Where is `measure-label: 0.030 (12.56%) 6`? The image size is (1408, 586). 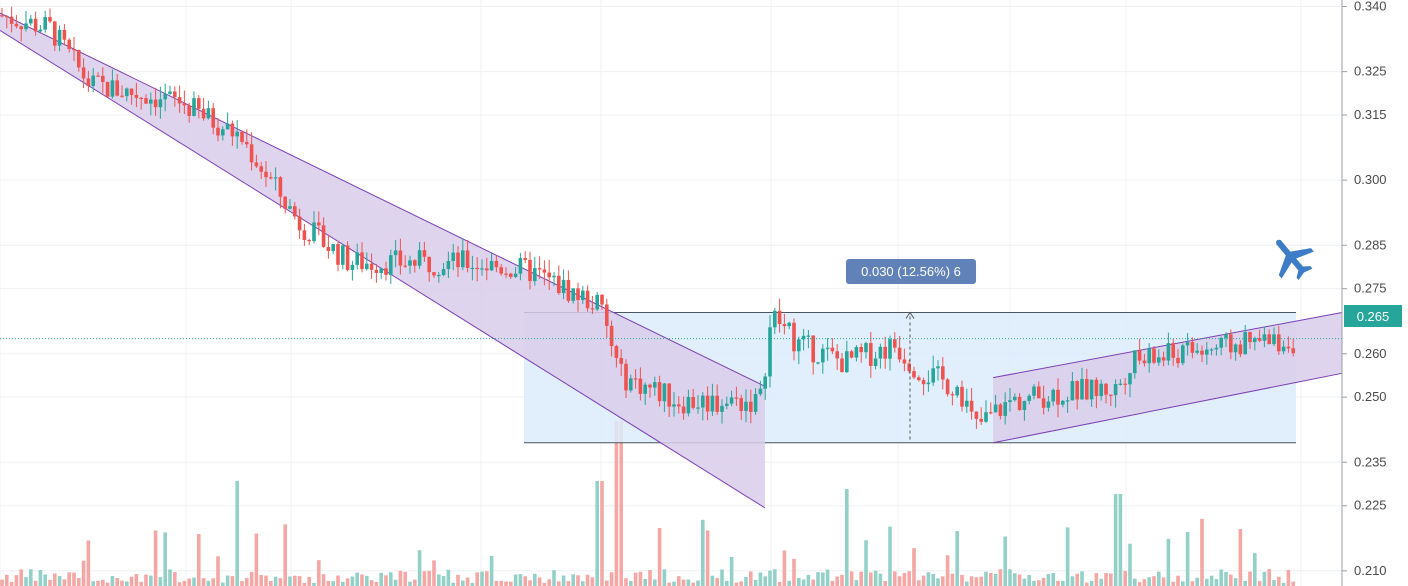 measure-label: 0.030 (12.56%) 6 is located at coordinates (911, 271).